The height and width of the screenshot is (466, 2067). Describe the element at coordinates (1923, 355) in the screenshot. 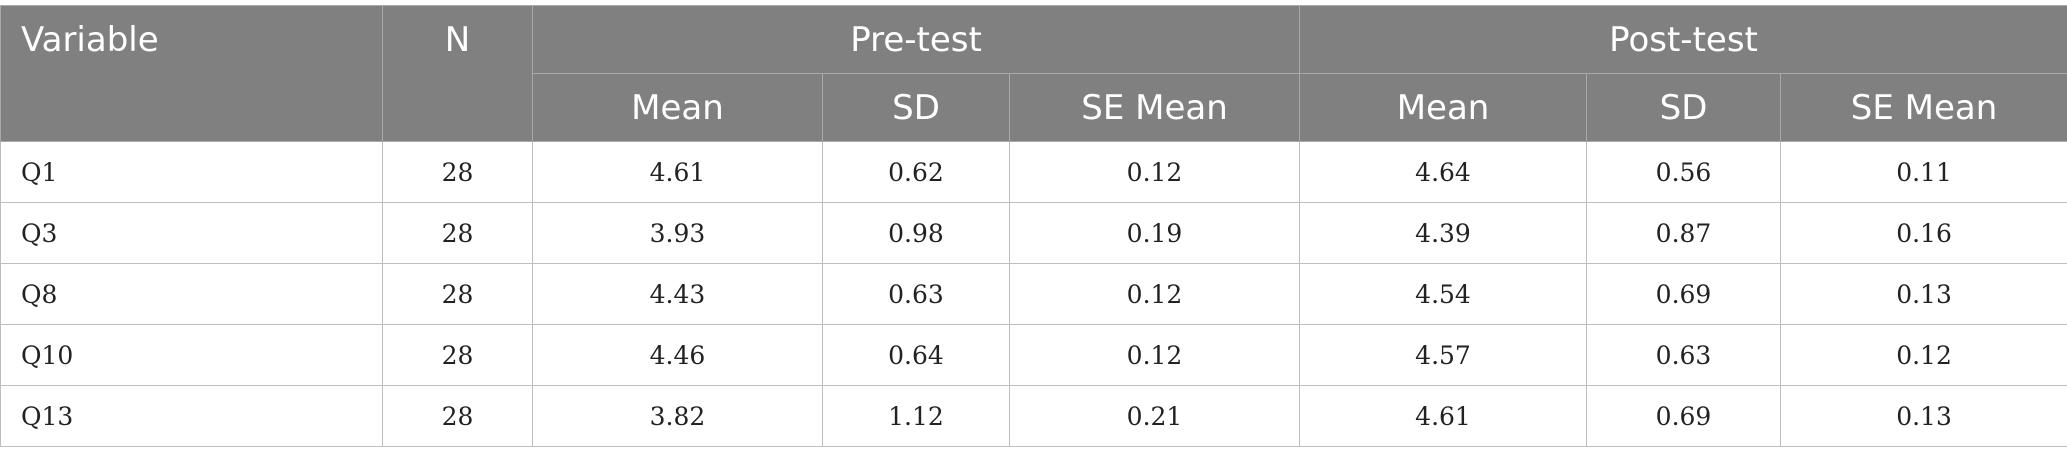

I see `cell-post-se-mean: 0.12` at that location.